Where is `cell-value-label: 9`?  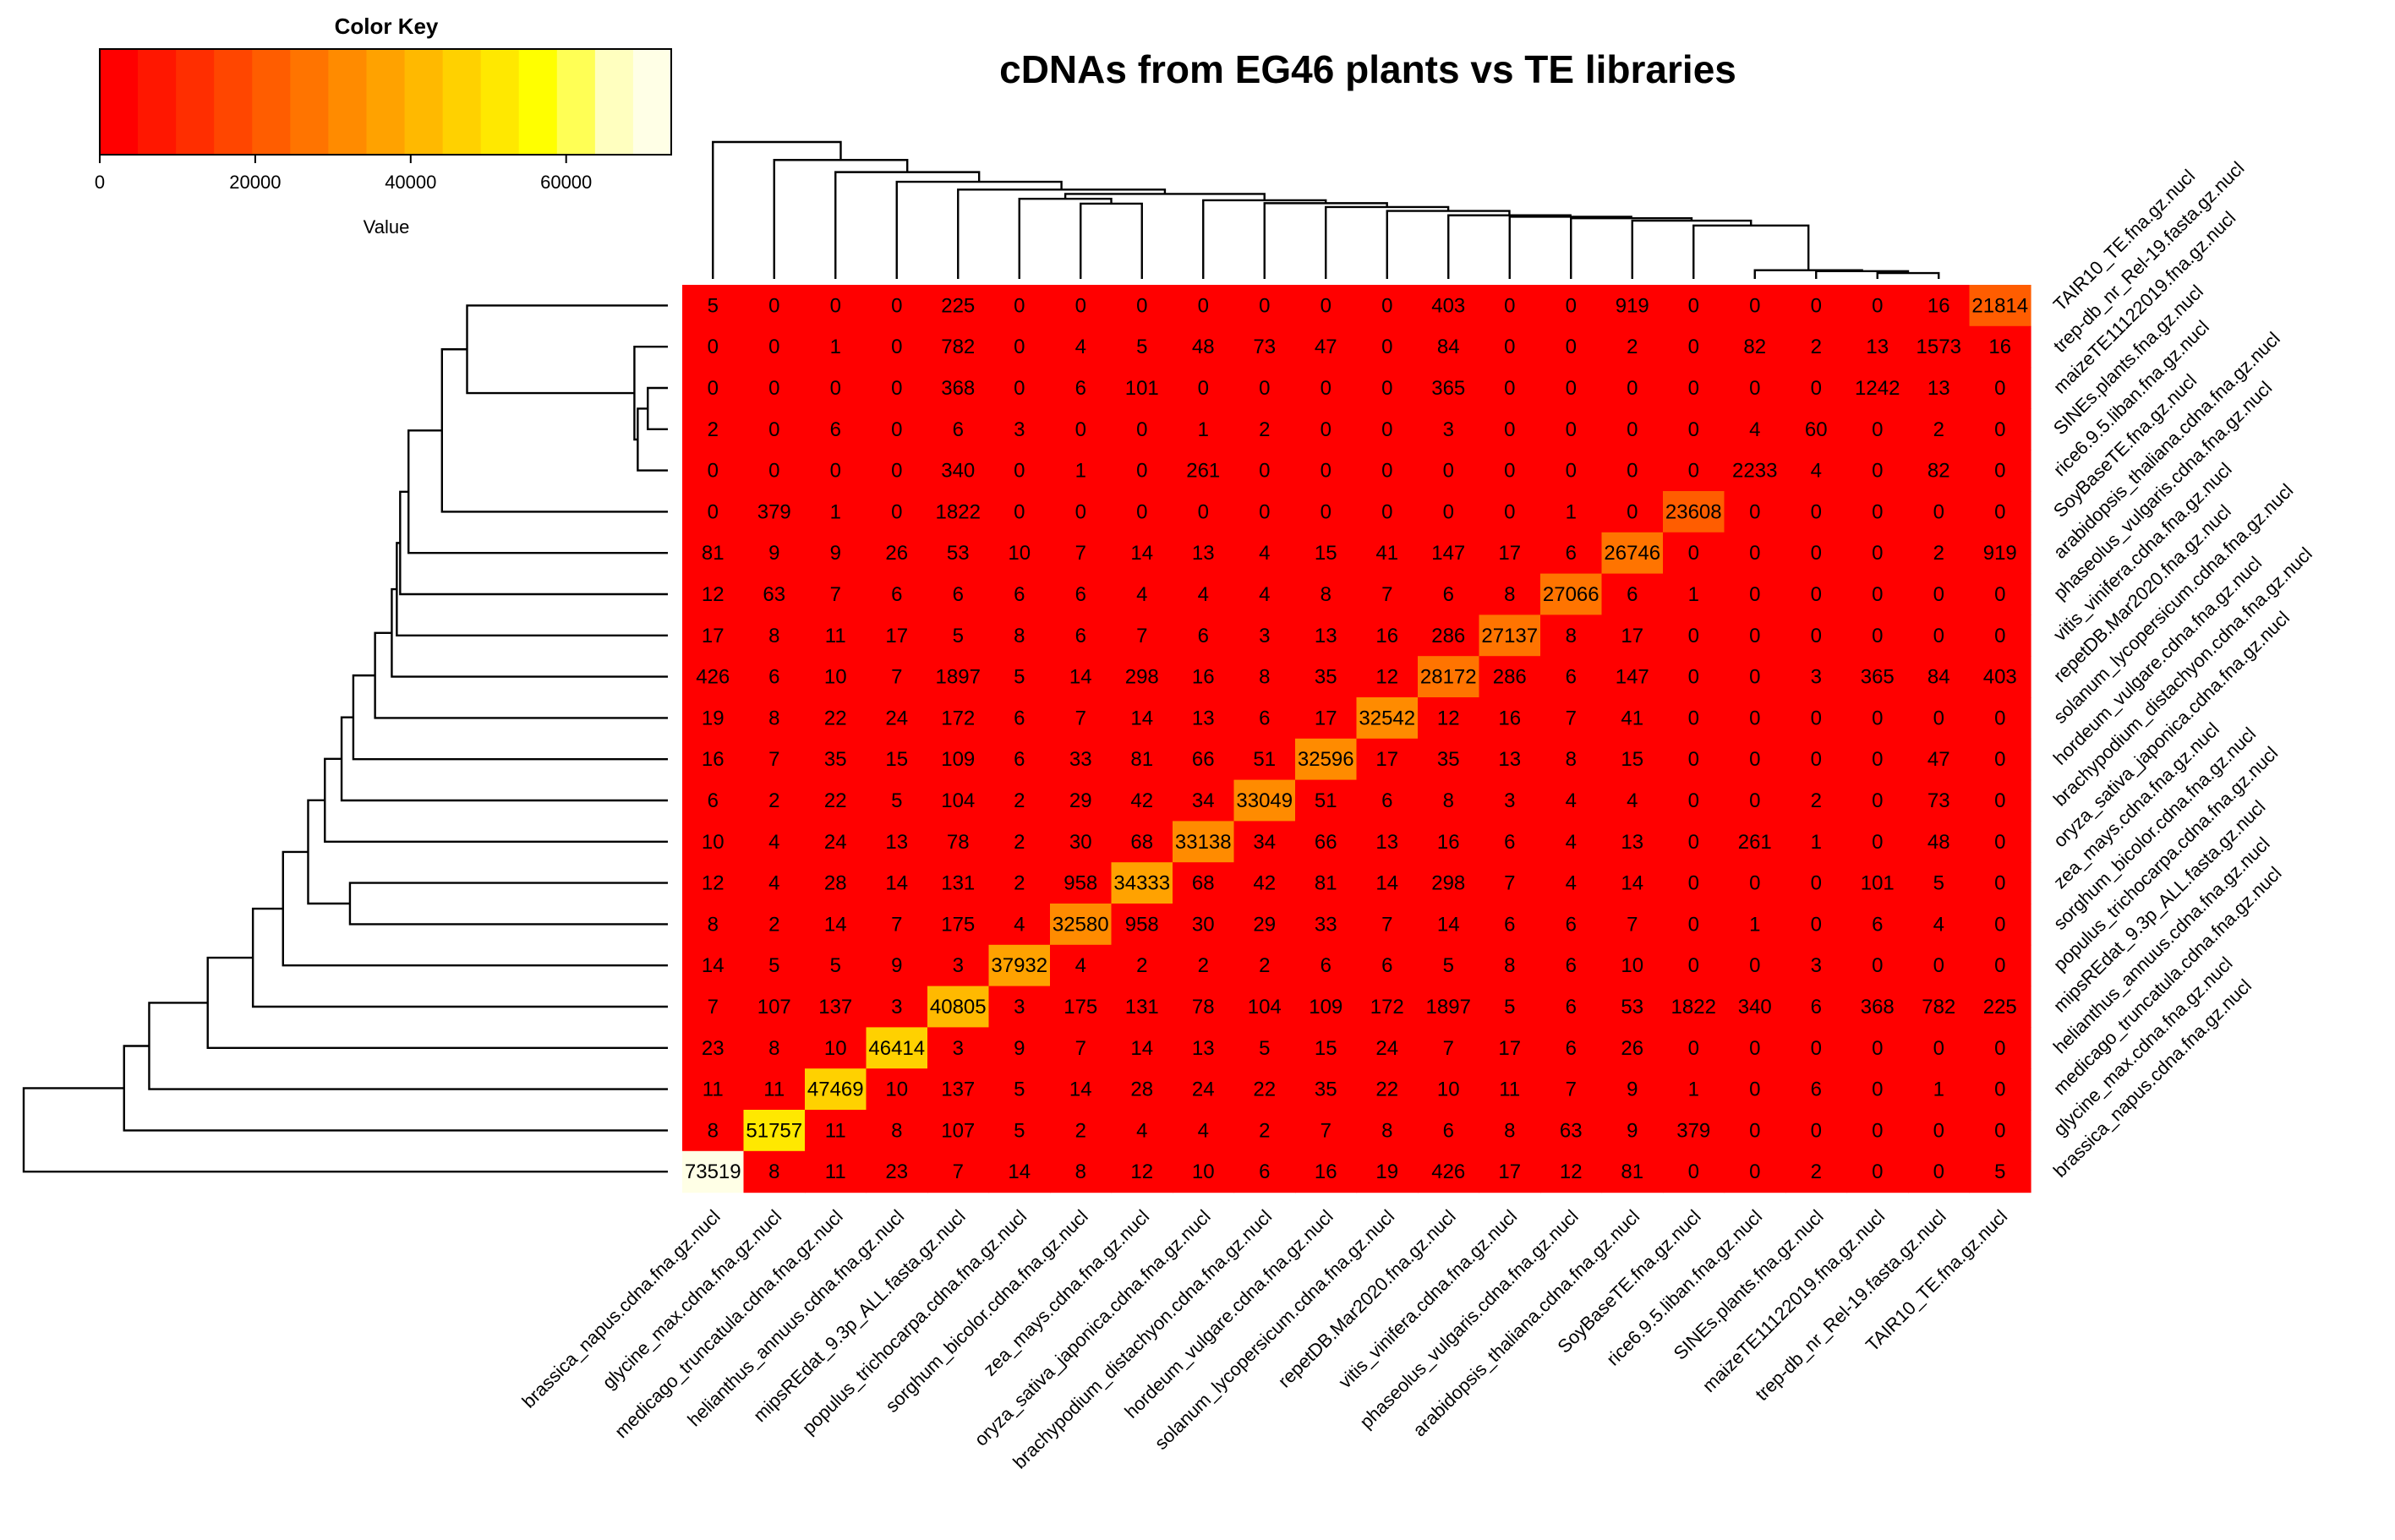 cell-value-label: 9 is located at coordinates (1633, 1090).